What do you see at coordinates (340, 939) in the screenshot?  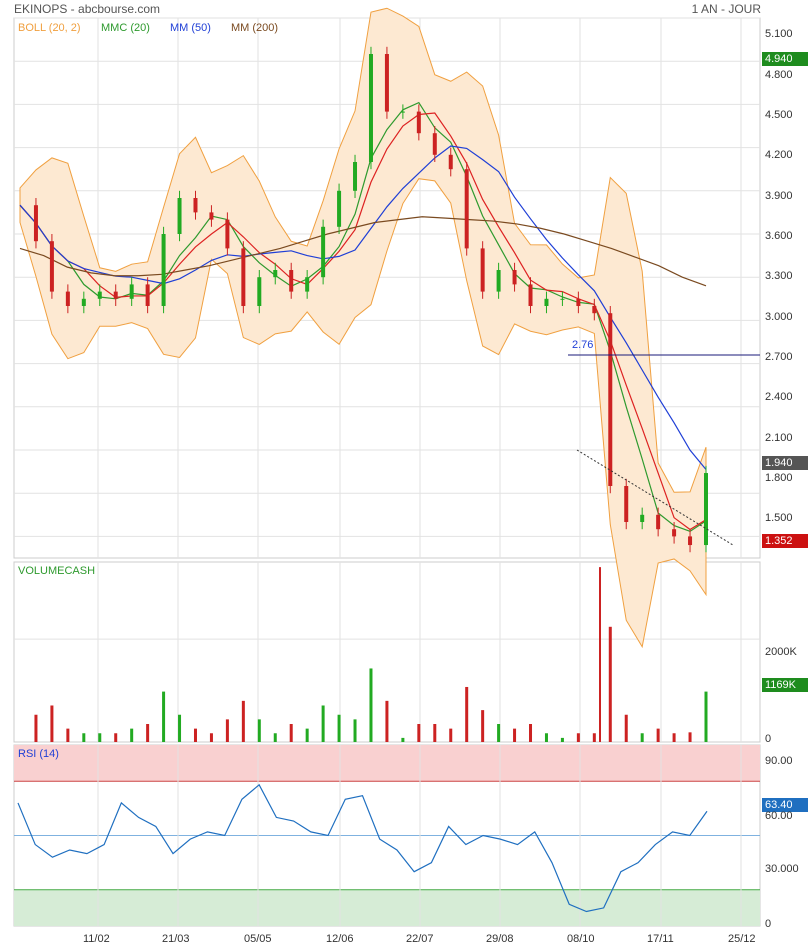 I see `x-tick: 12/06` at bounding box center [340, 939].